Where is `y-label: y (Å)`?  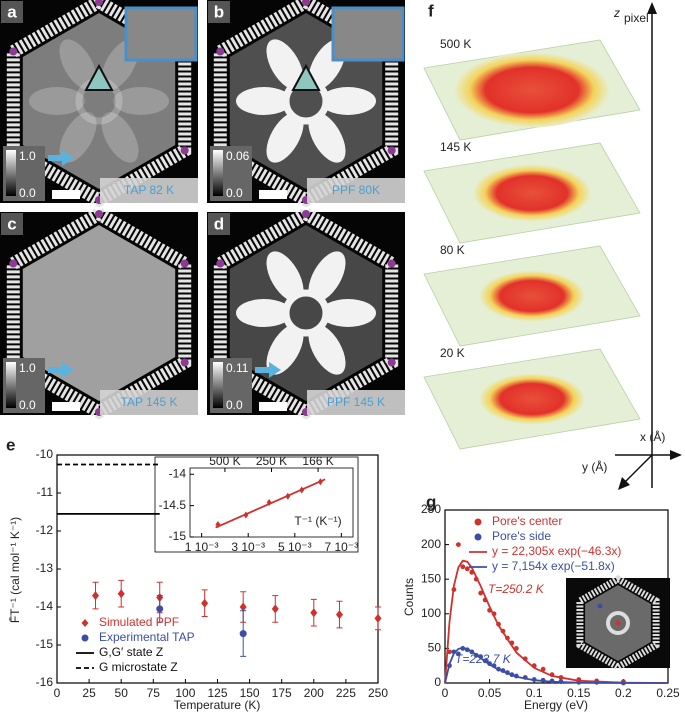
y-label: y (Å) is located at coordinates (594, 466).